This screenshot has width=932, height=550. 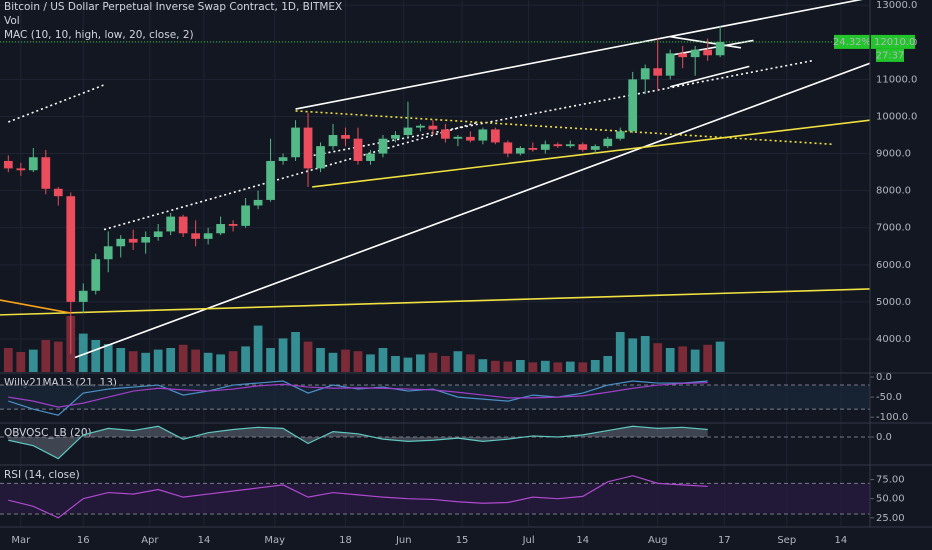 I want to click on x-tick-label: 15, so click(x=462, y=540).